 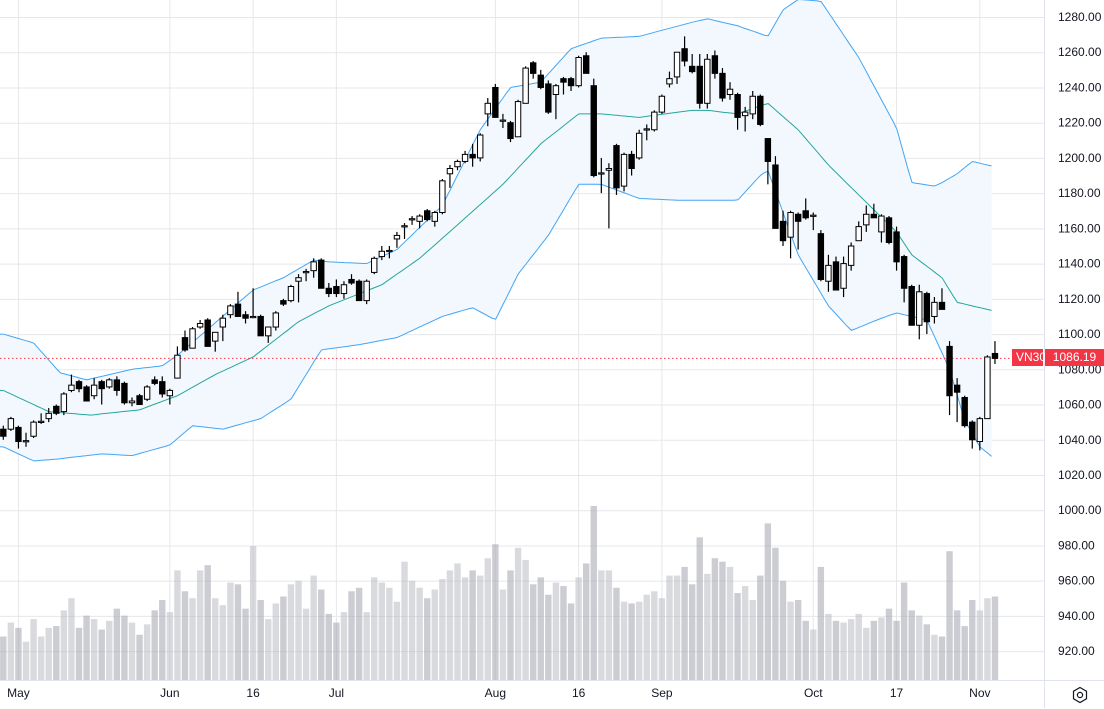 I want to click on y-tick-label: 920.00, so click(x=1076, y=651).